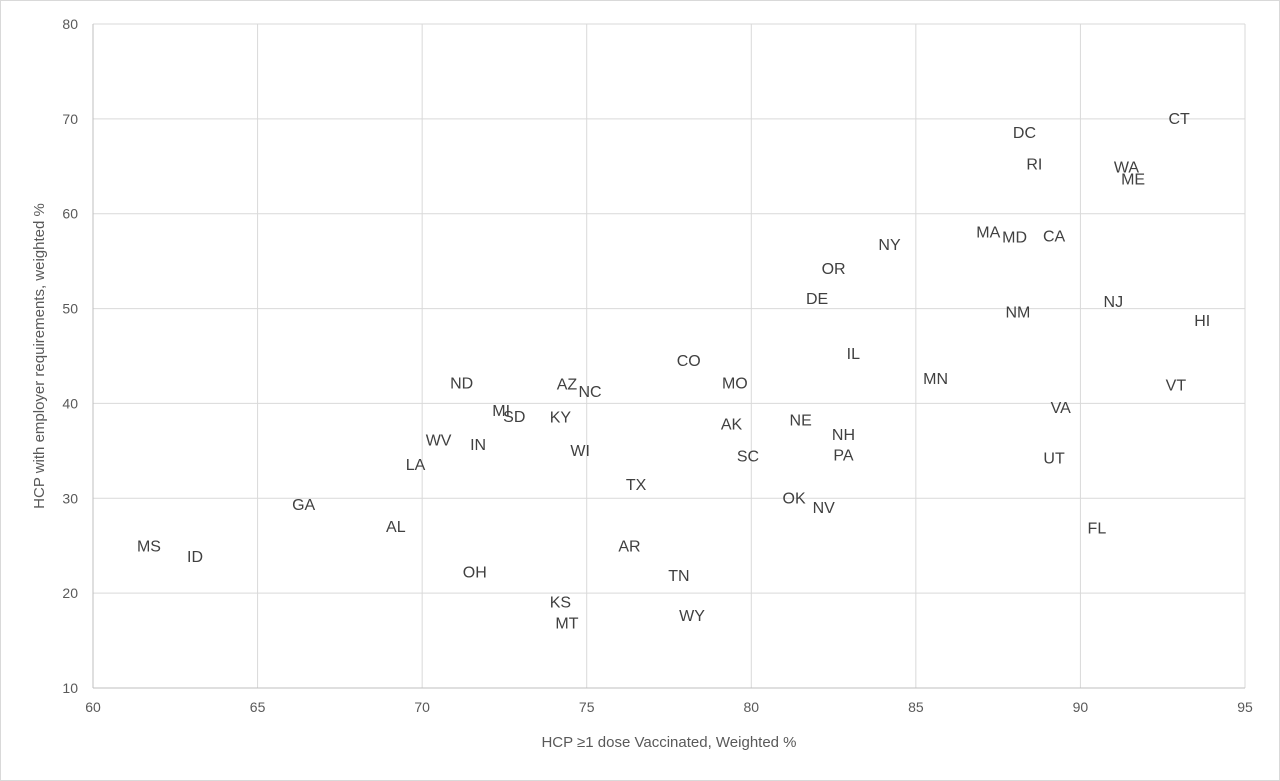 This screenshot has width=1280, height=781. Describe the element at coordinates (1054, 458) in the screenshot. I see `point-label-ut: UT` at that location.